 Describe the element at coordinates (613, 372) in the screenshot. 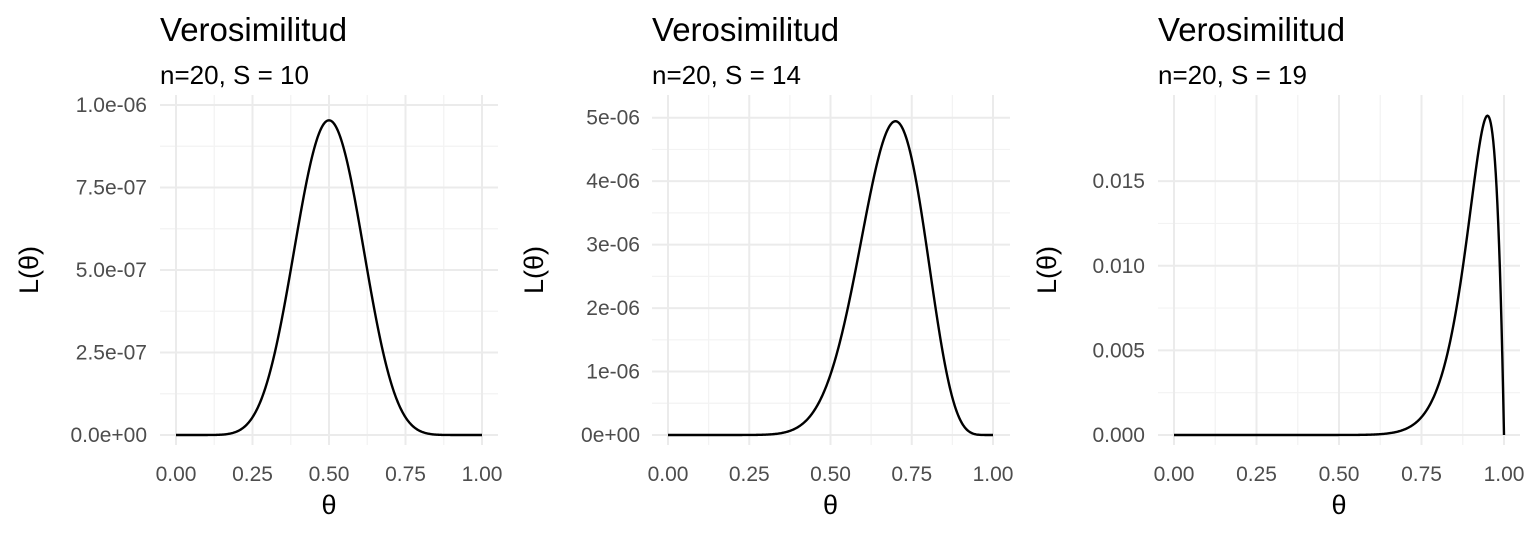

I see `y-tick-label: 1e-06` at that location.